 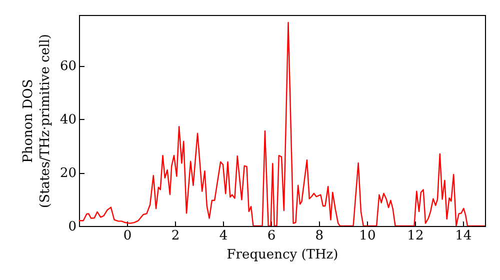 I want to click on x-tick-label: 12, so click(x=415, y=236).